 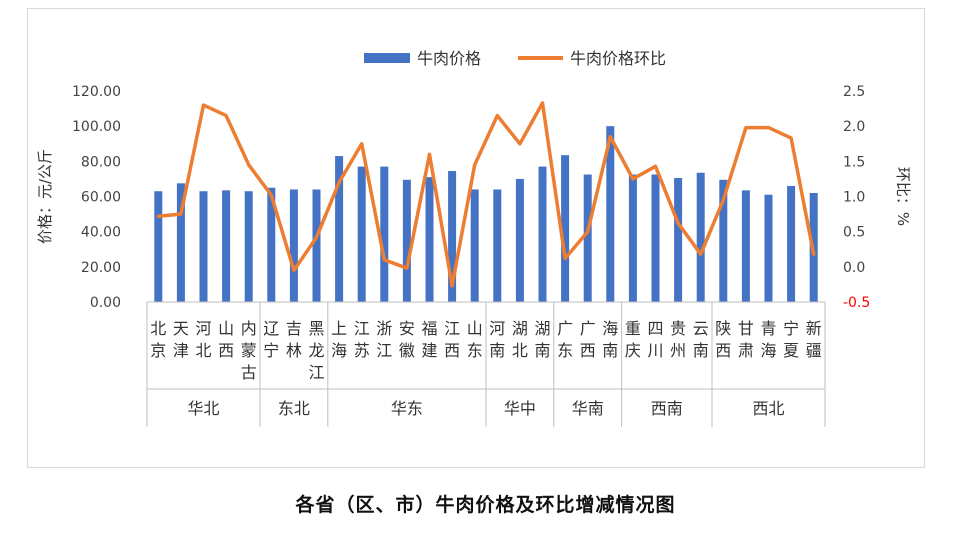 What do you see at coordinates (271, 328) in the screenshot?
I see `x-category-label: 辽` at bounding box center [271, 328].